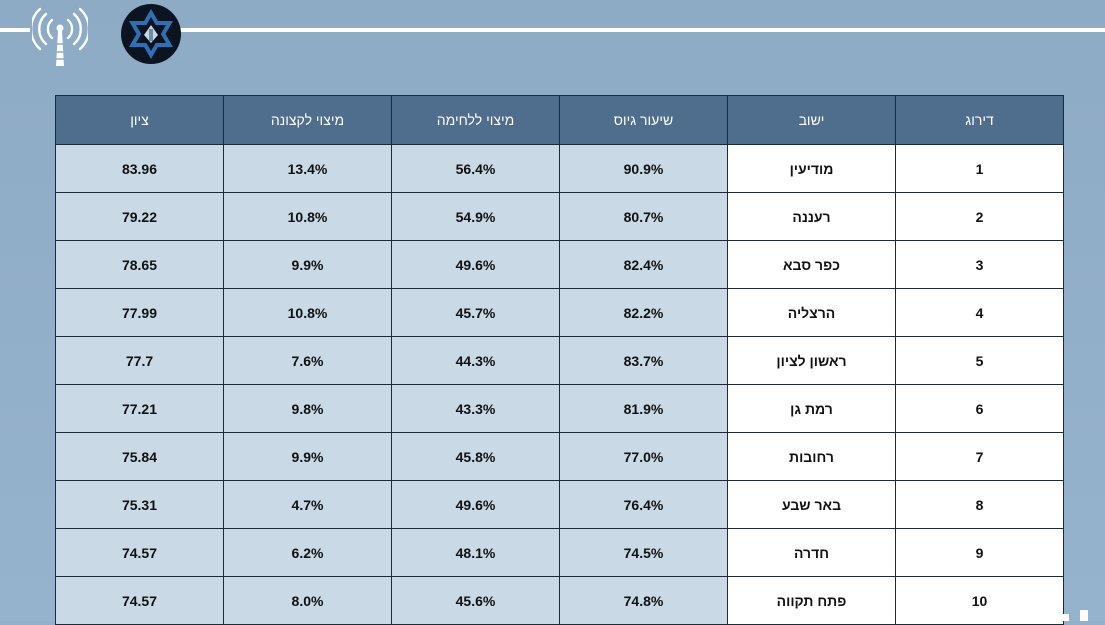 The image size is (1105, 625). What do you see at coordinates (811, 360) in the screenshot?
I see `city-cell: ראשון לציון` at bounding box center [811, 360].